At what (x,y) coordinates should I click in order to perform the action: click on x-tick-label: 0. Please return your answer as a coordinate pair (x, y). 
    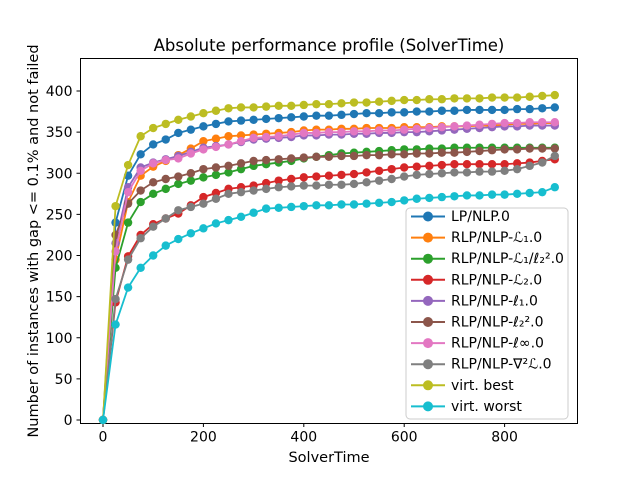
    Looking at the image, I should click on (103, 438).